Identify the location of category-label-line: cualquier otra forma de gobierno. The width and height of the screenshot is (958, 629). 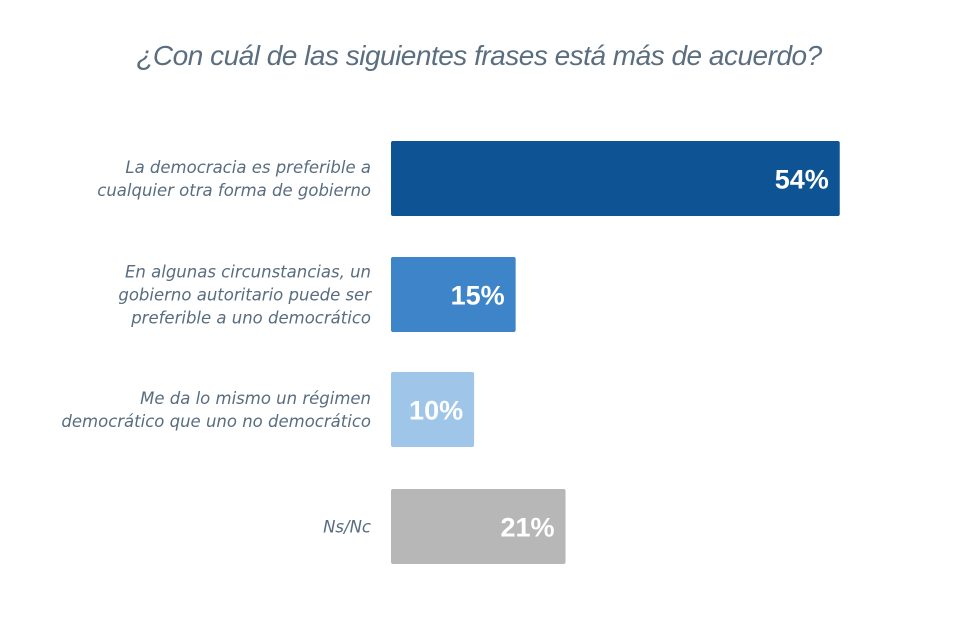
(234, 190).